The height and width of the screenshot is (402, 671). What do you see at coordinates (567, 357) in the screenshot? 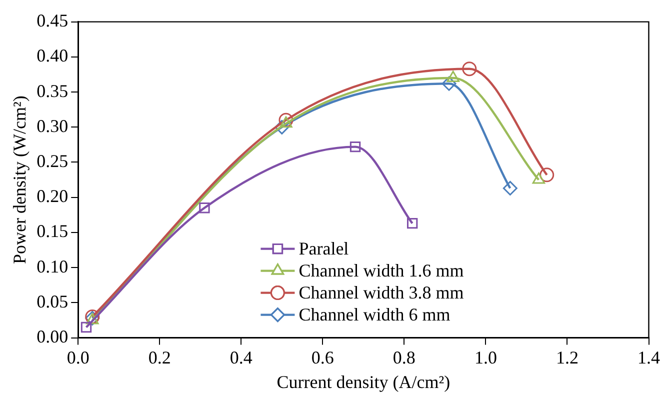
I see `x-tick-label: 1.2` at bounding box center [567, 357].